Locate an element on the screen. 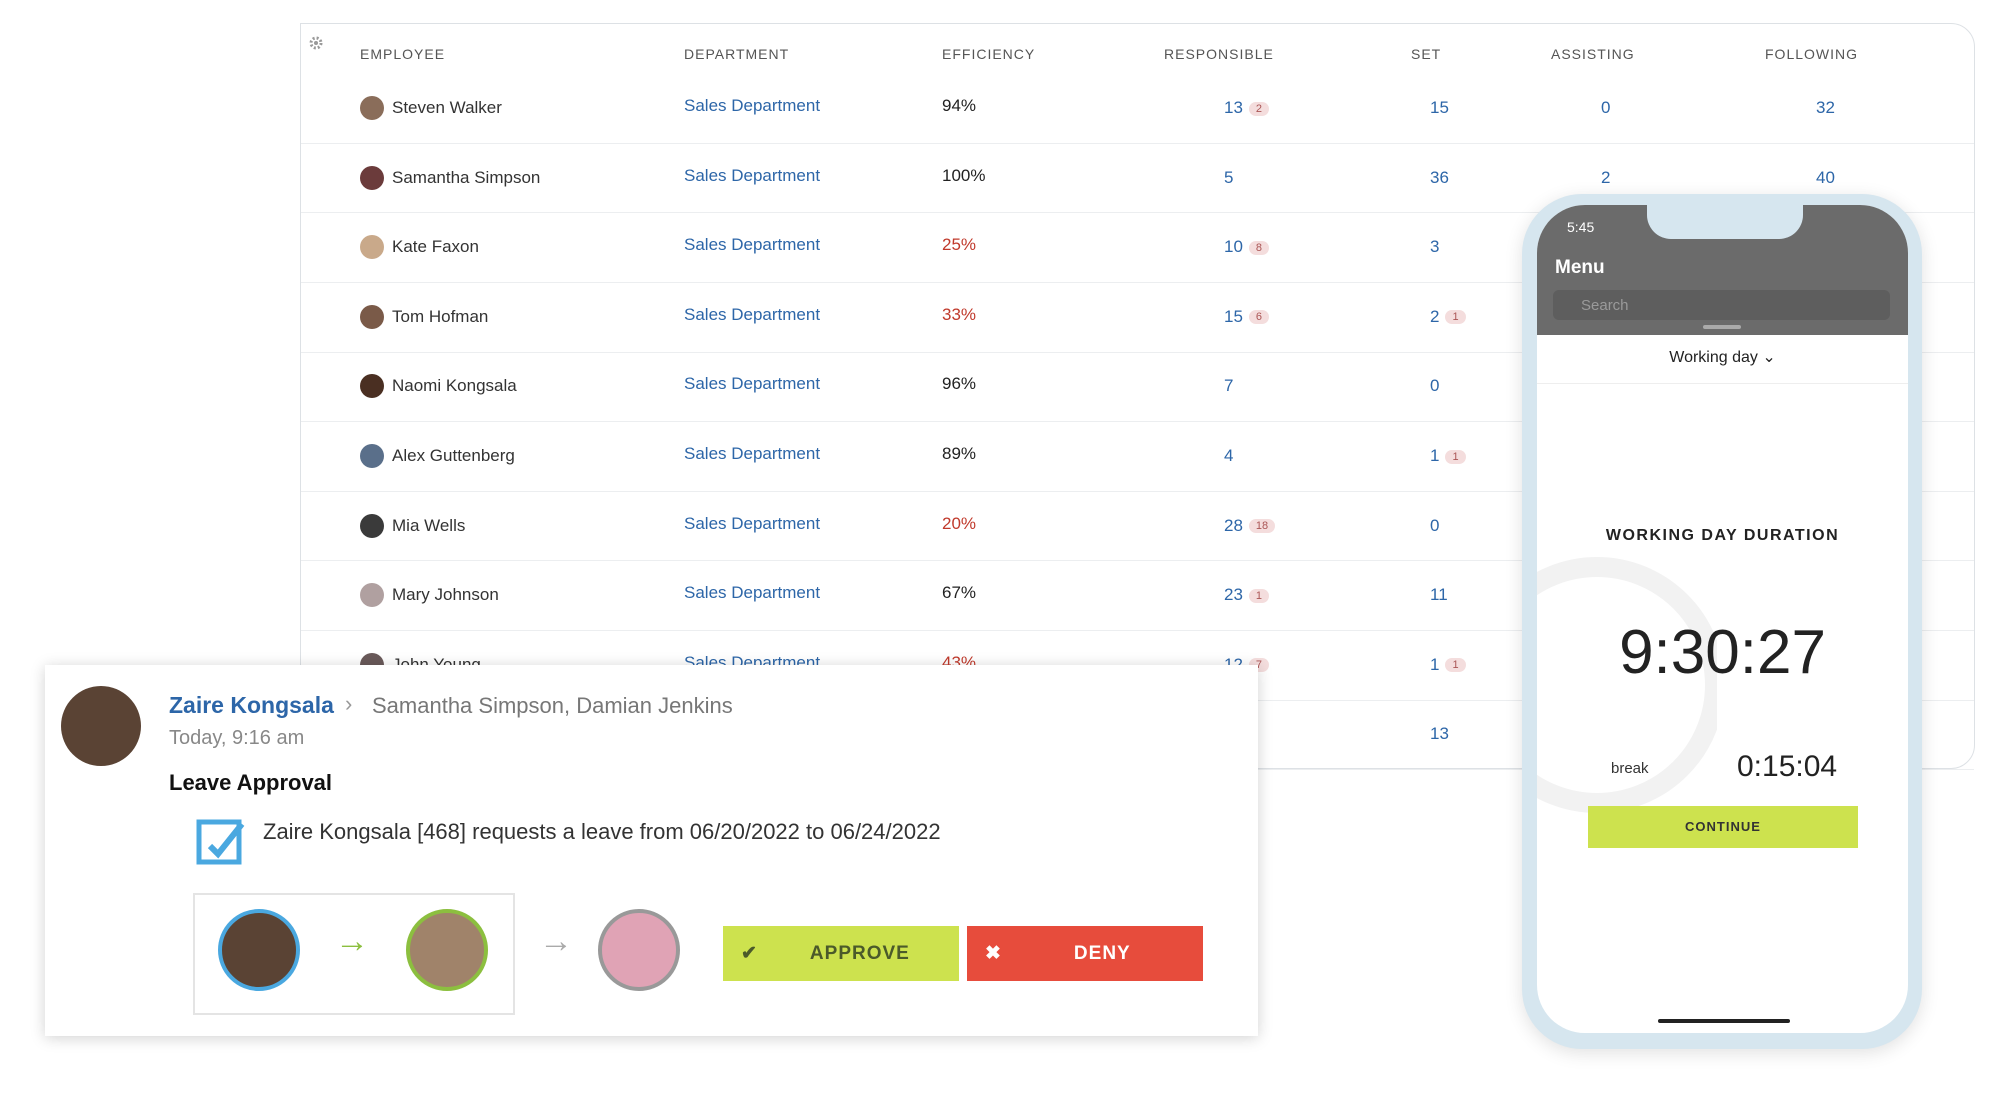  assisting-cell: 2 is located at coordinates (1605, 178).